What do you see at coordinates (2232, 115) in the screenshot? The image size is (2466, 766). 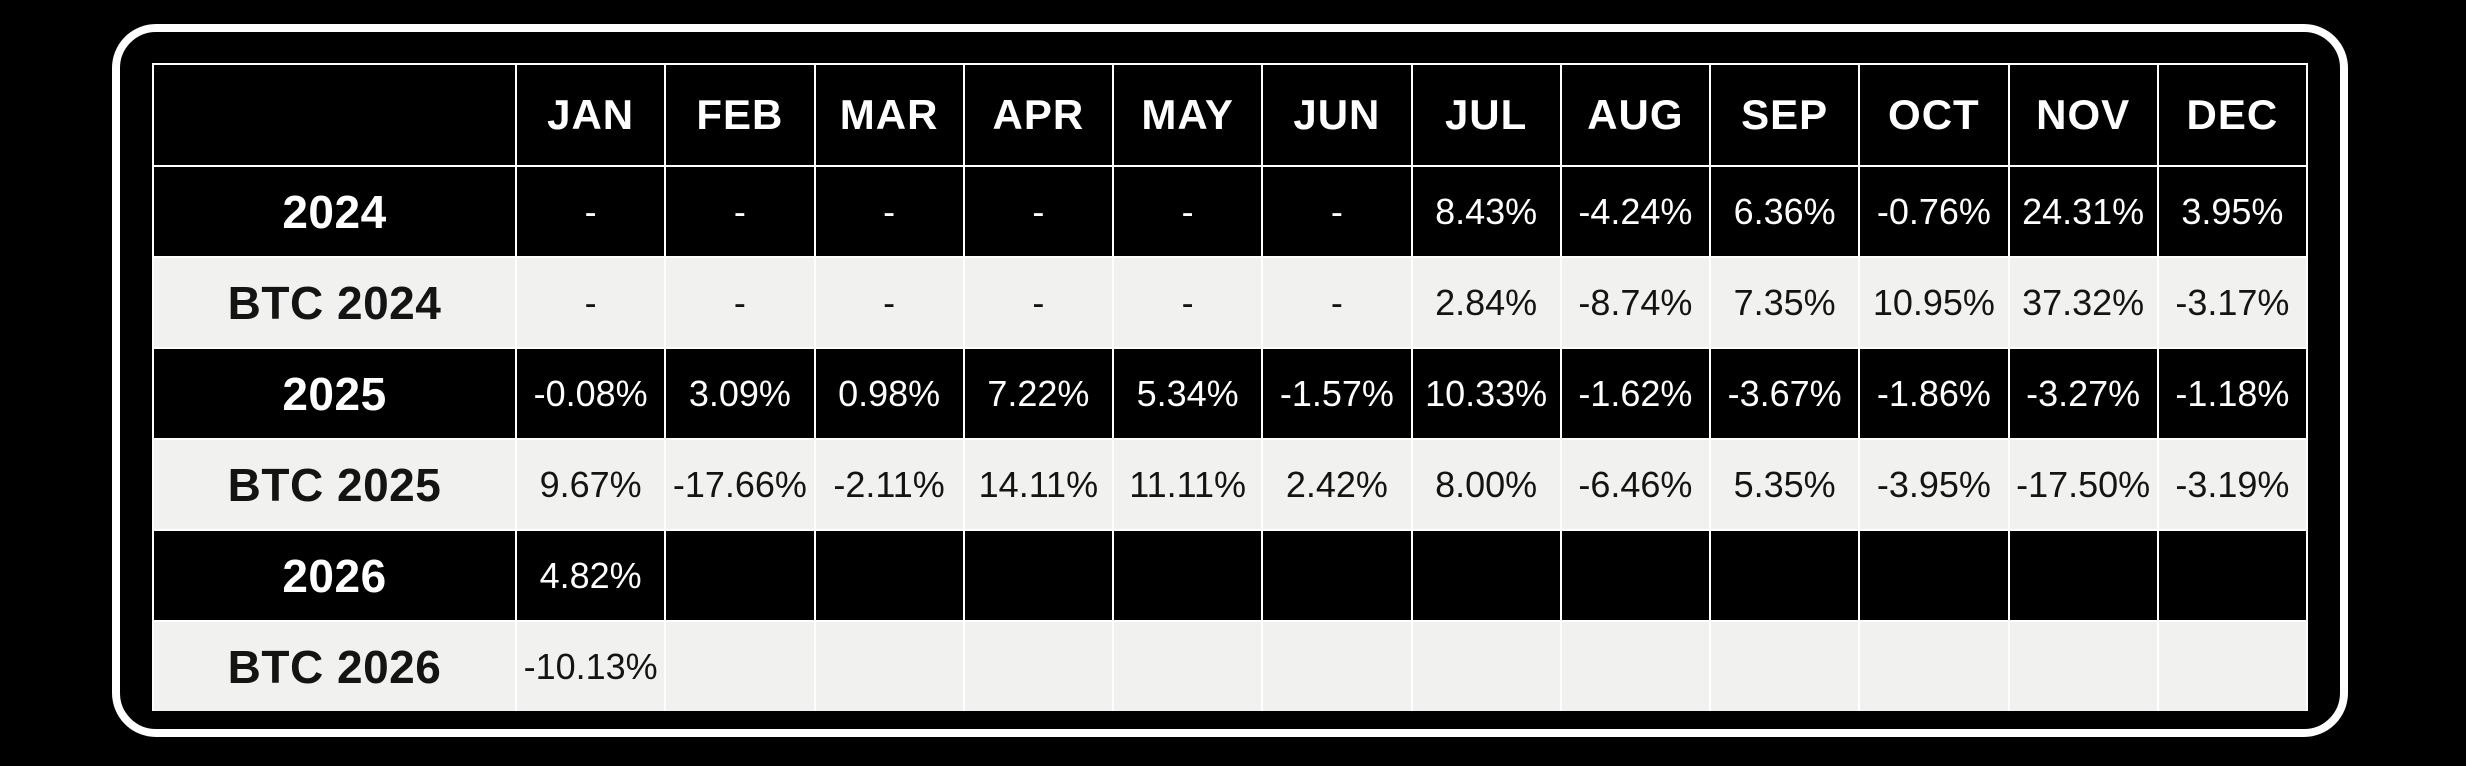 I see `column-header-dec: DEC` at bounding box center [2232, 115].